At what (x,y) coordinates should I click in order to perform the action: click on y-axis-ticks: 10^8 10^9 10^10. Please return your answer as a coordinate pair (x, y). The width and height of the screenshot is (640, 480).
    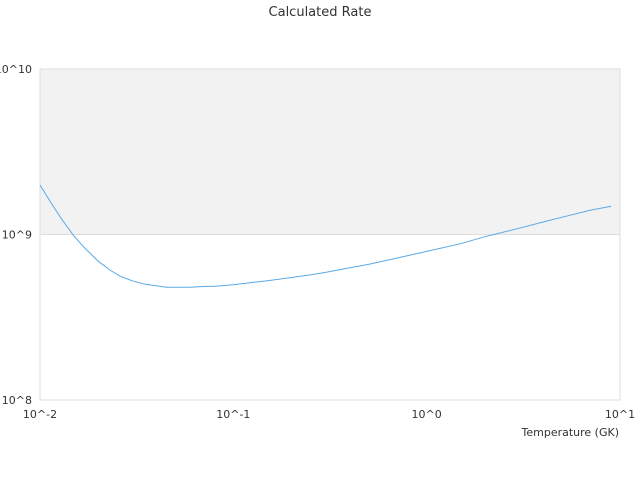
    Looking at the image, I should click on (16, 235).